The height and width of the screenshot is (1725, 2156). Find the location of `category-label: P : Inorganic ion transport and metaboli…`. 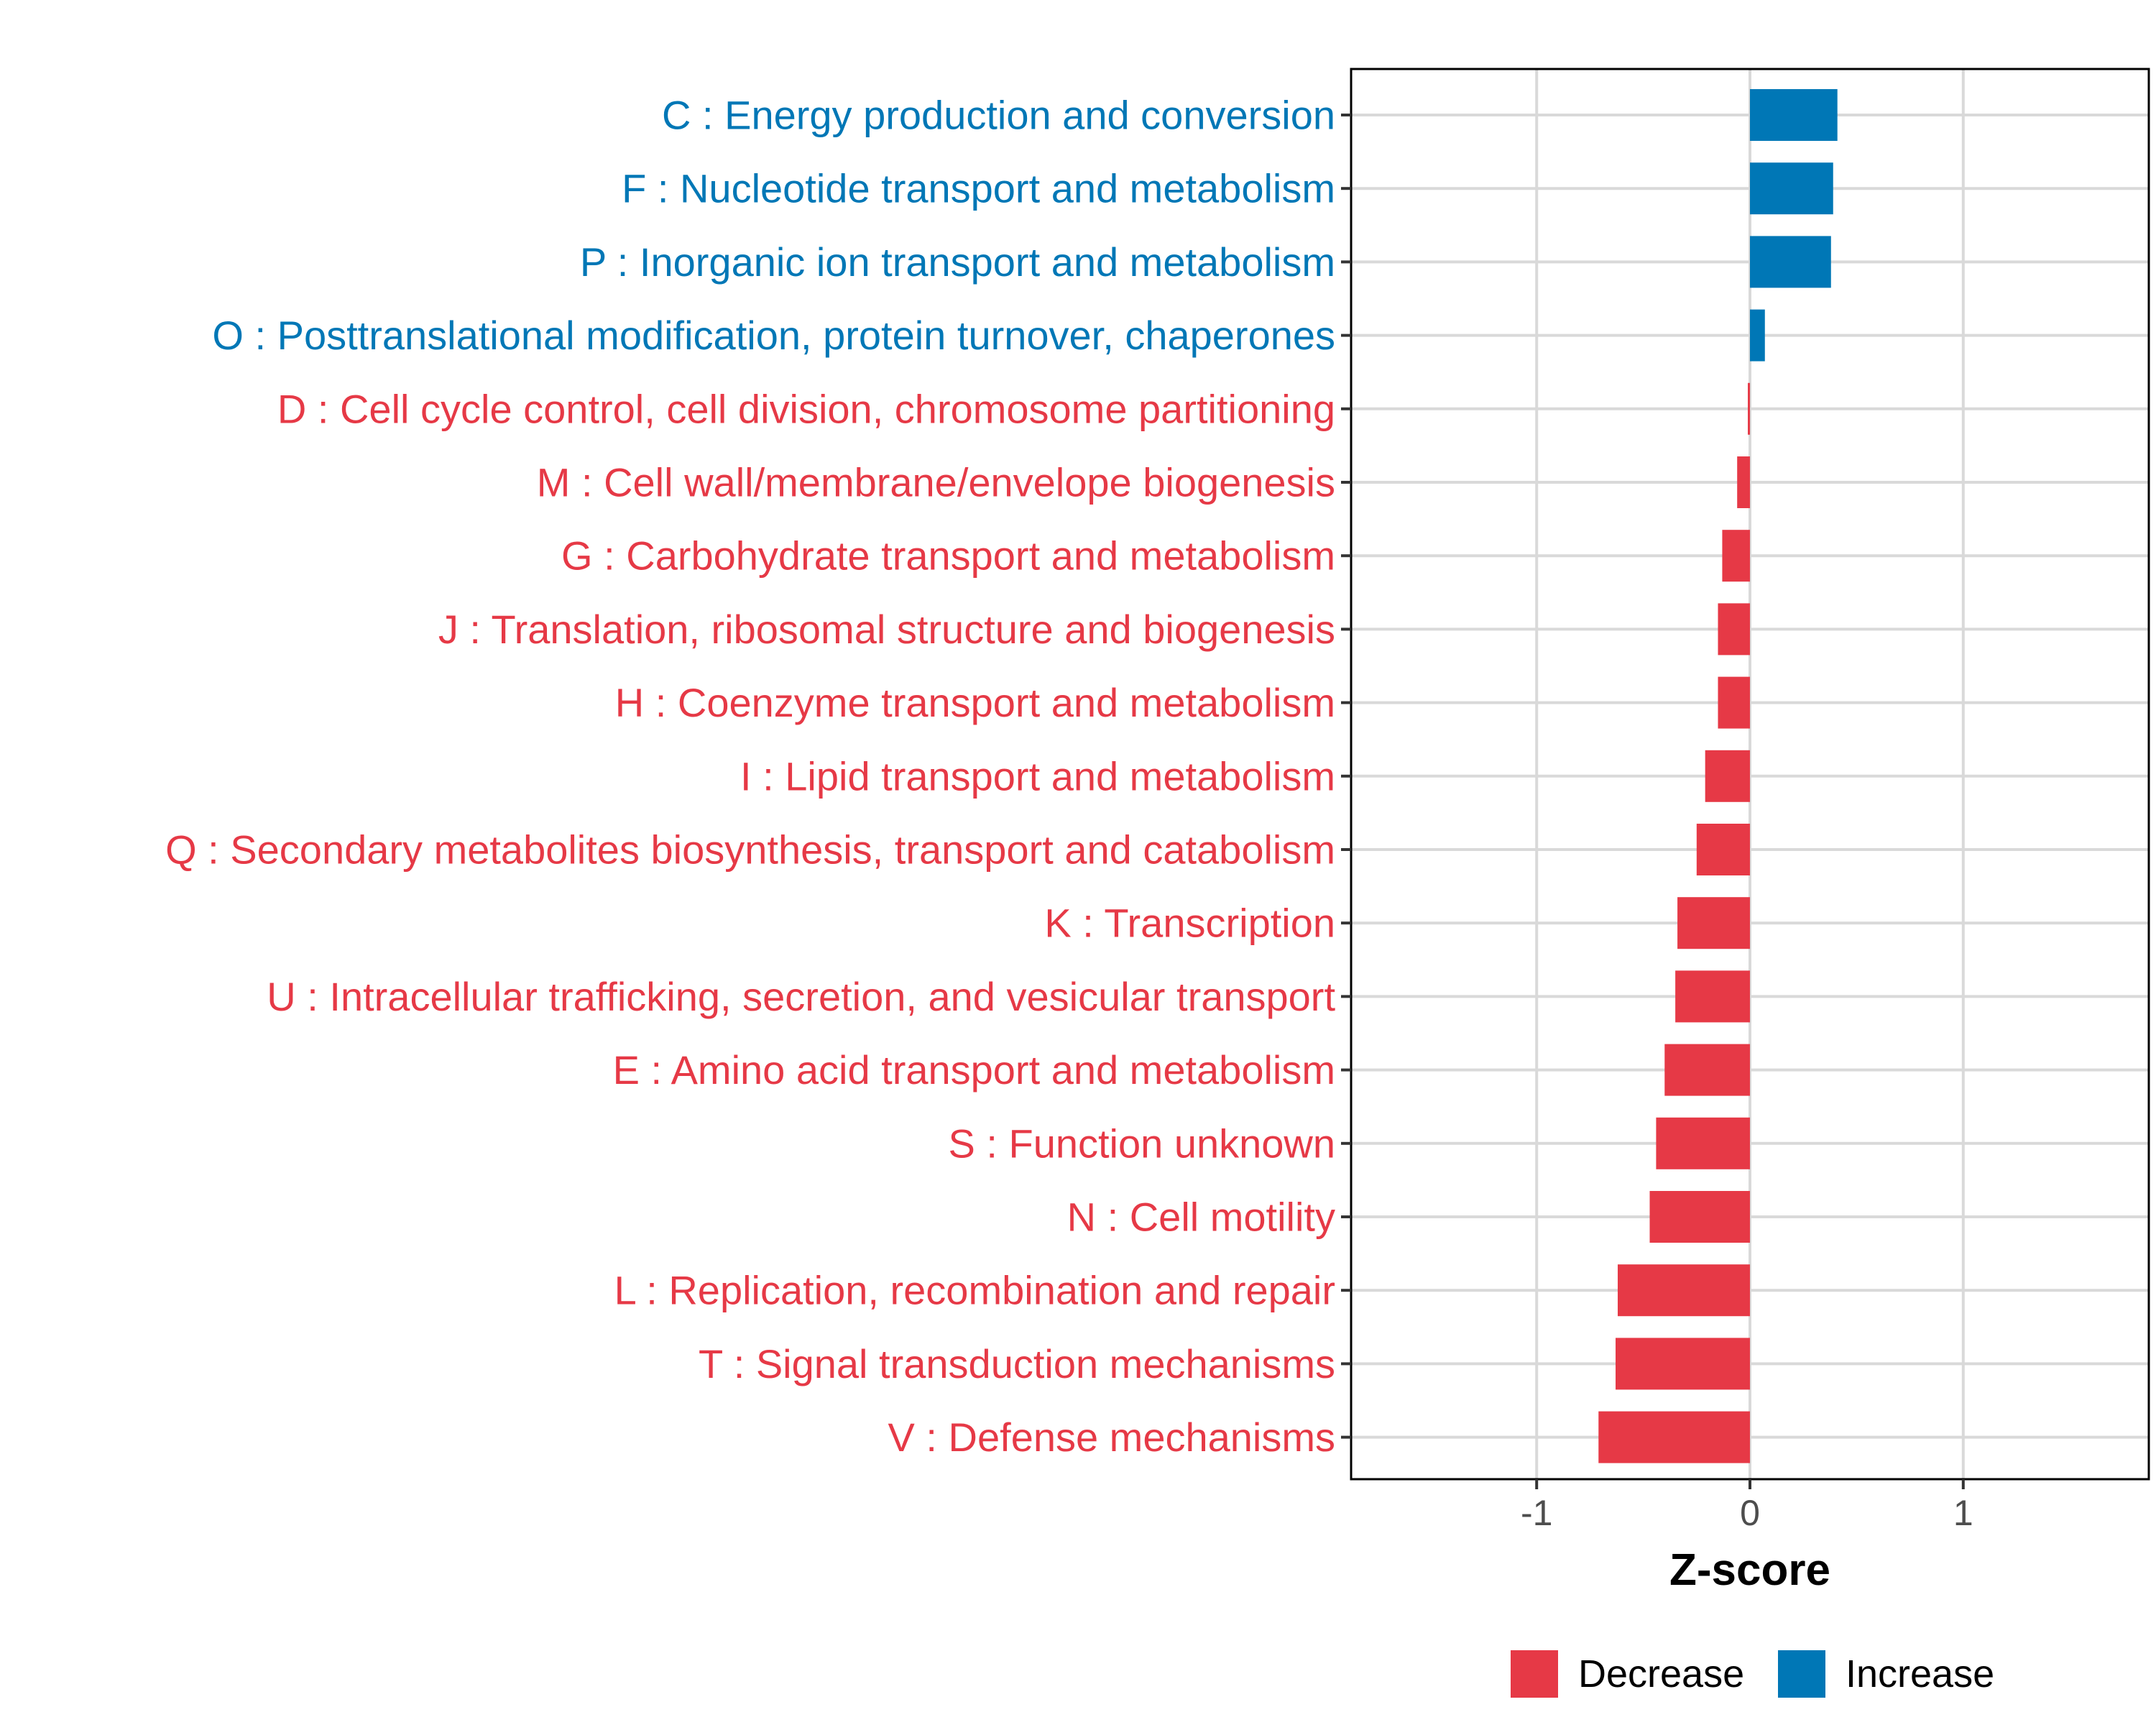

category-label: P : Inorganic ion transport and metaboli… is located at coordinates (957, 262).